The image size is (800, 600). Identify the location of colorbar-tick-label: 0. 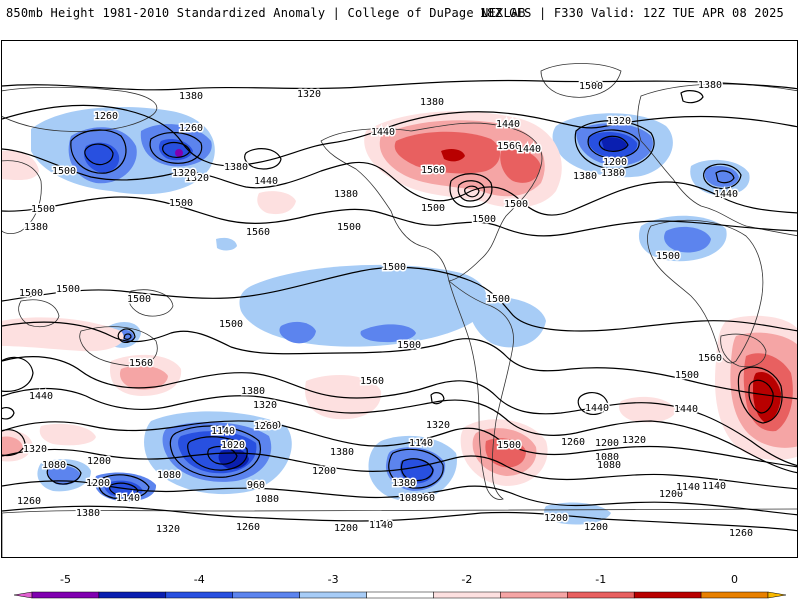
(734, 579).